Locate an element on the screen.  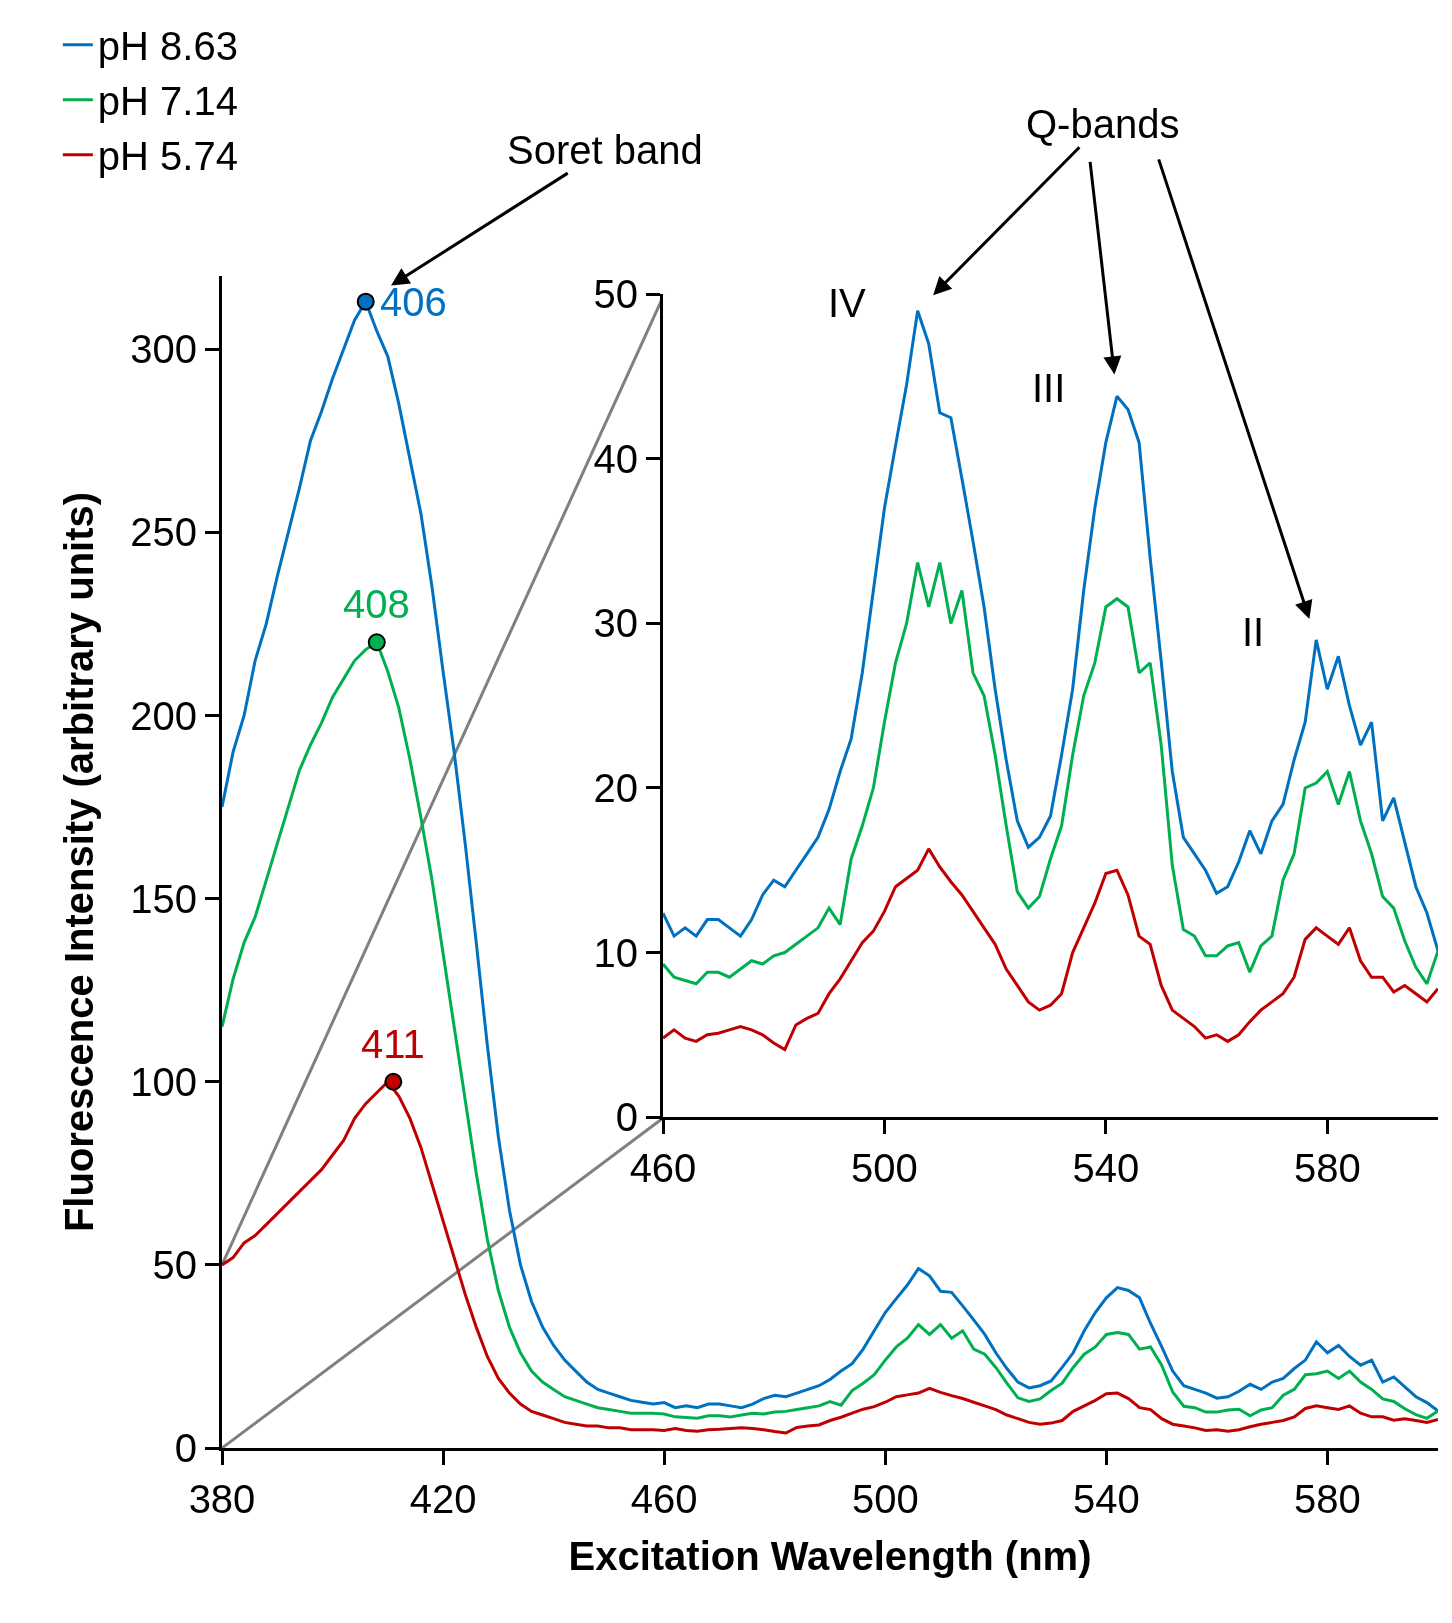
y-tick-label: 250 is located at coordinates (163, 532).